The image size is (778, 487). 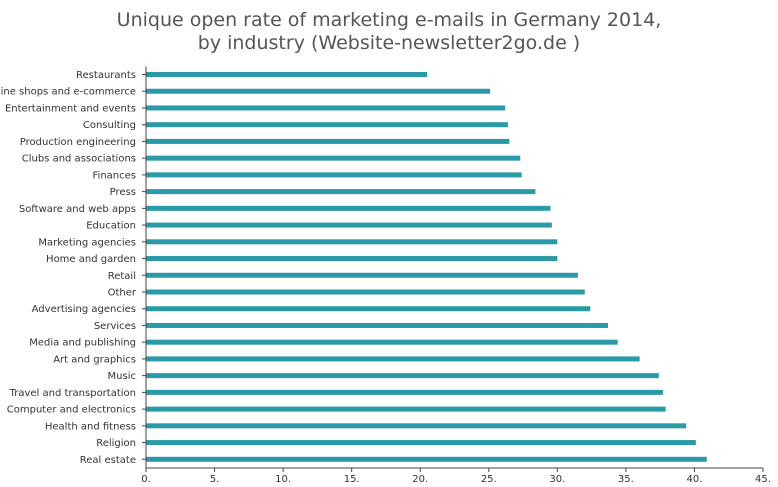 I want to click on chart-subtitle: by industry (Website-newsletter2go.de ), so click(x=389, y=43).